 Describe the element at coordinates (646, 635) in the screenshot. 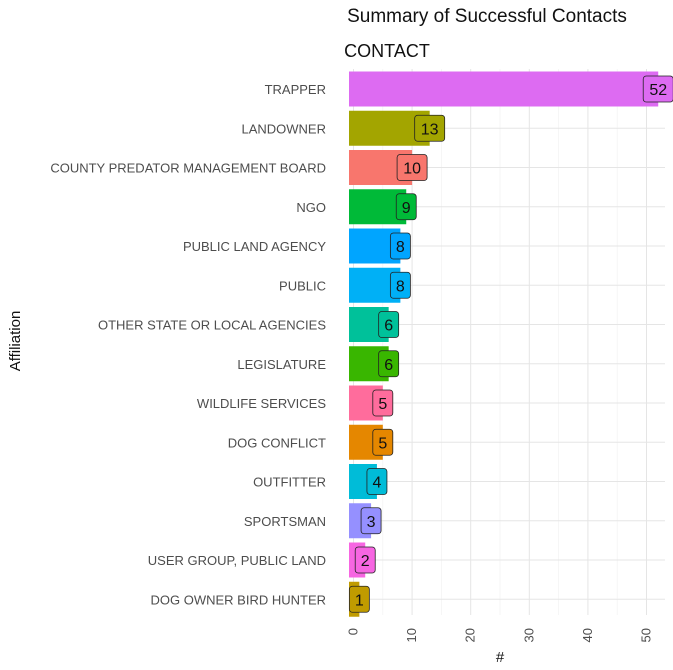

I see `x-tick-label: 50` at that location.